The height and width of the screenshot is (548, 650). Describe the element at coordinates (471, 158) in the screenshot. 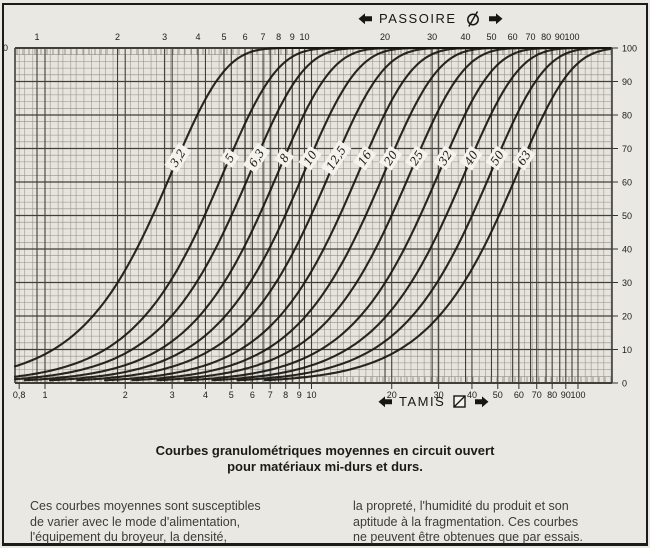

I see `curve-label-40: 40` at that location.